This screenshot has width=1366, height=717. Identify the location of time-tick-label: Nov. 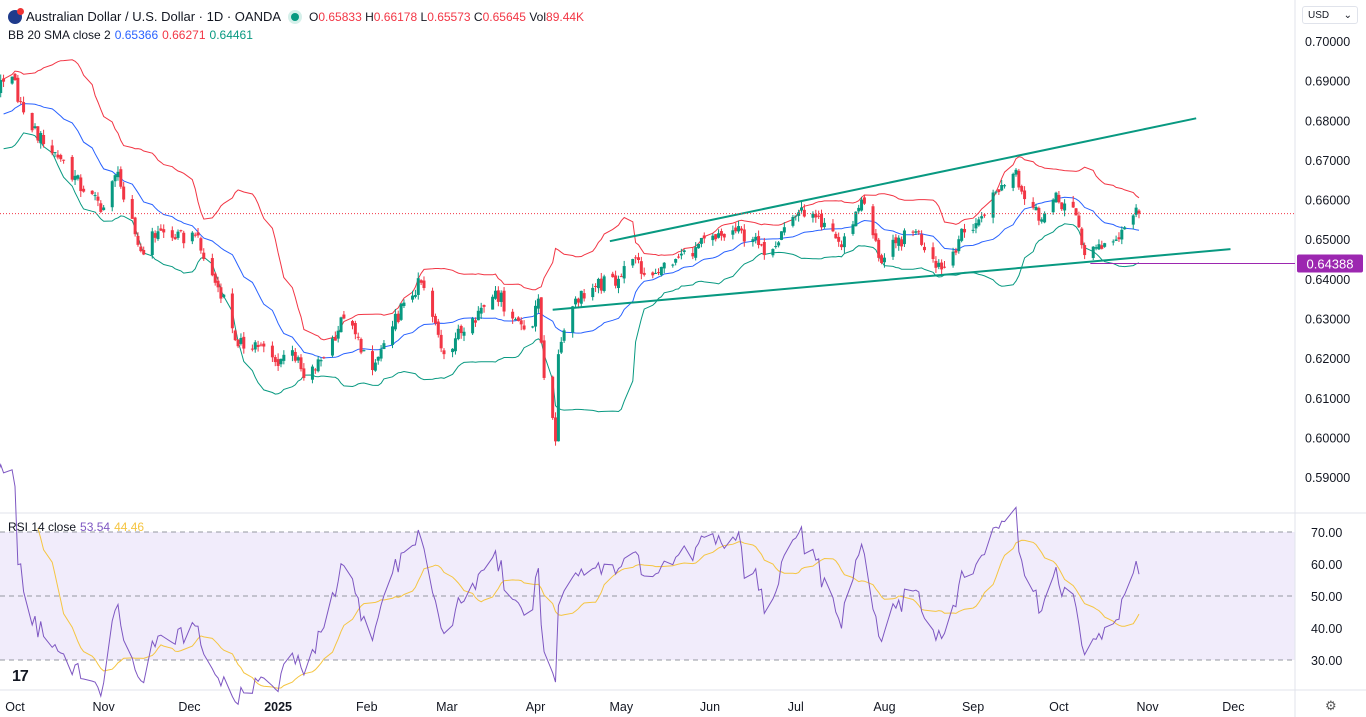
(1147, 707).